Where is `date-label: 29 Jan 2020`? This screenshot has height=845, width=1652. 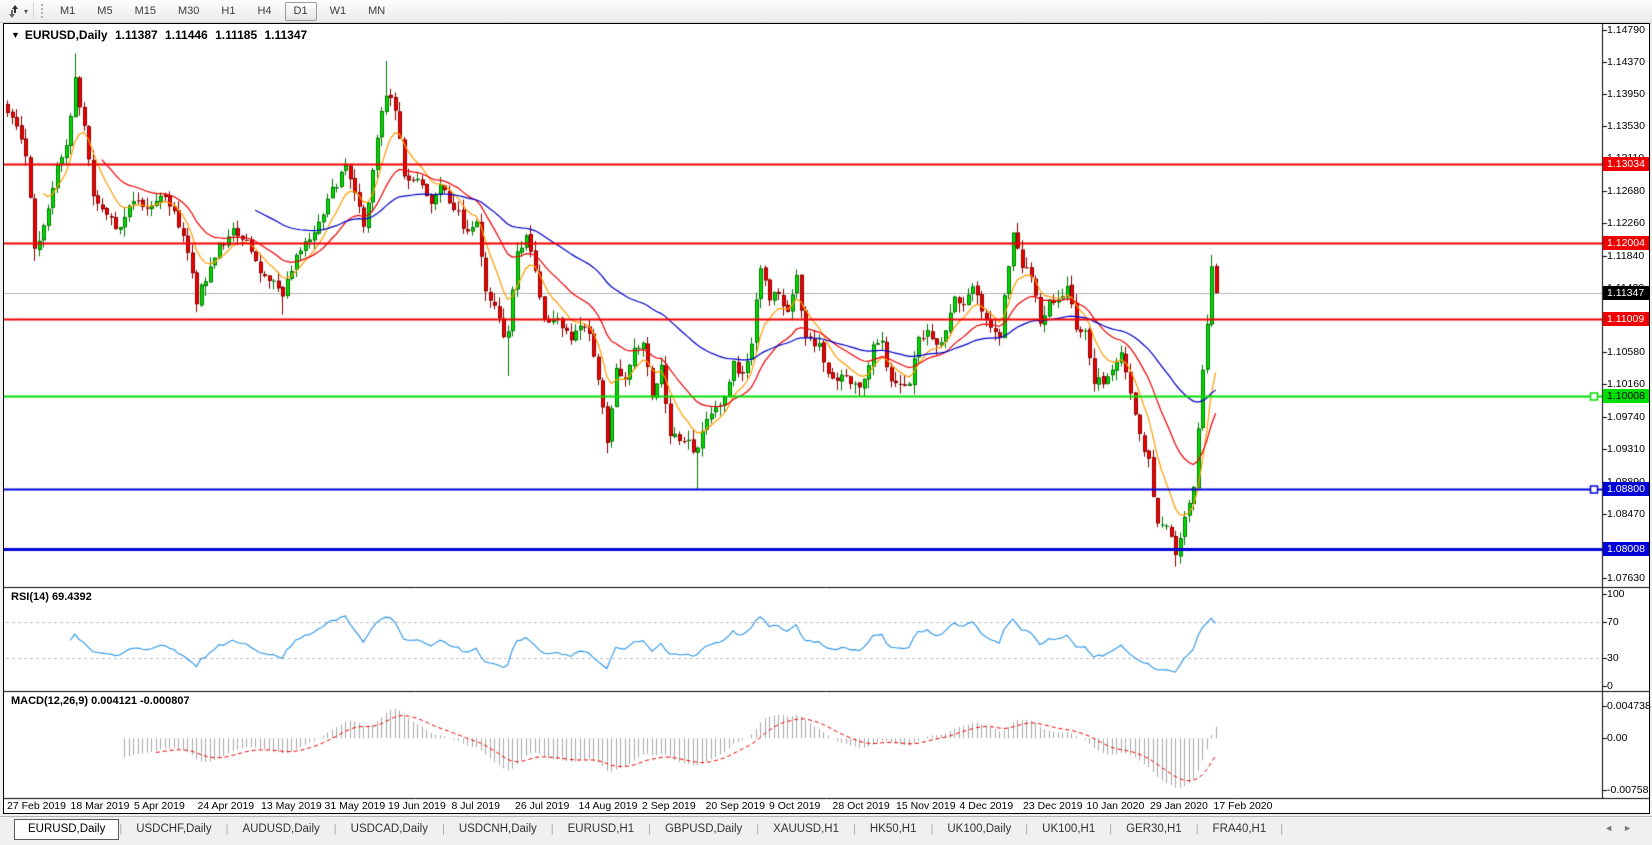
date-label: 29 Jan 2020 is located at coordinates (1179, 806).